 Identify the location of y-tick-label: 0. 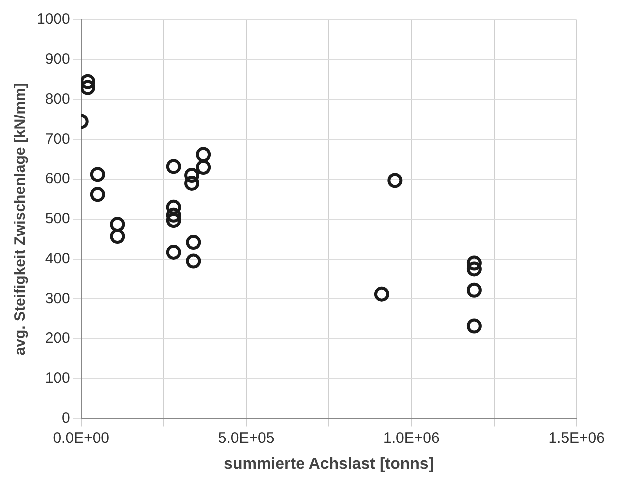
(66, 418).